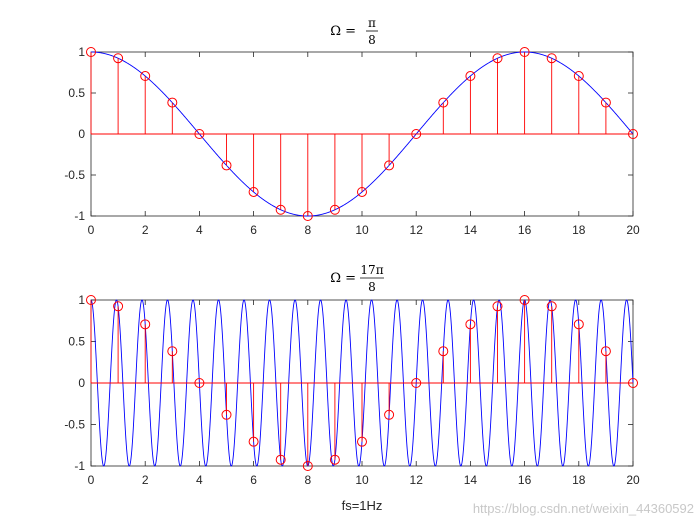 This screenshot has height=525, width=700. Describe the element at coordinates (362, 505) in the screenshot. I see `x-axis-label: fs=1Hz` at that location.